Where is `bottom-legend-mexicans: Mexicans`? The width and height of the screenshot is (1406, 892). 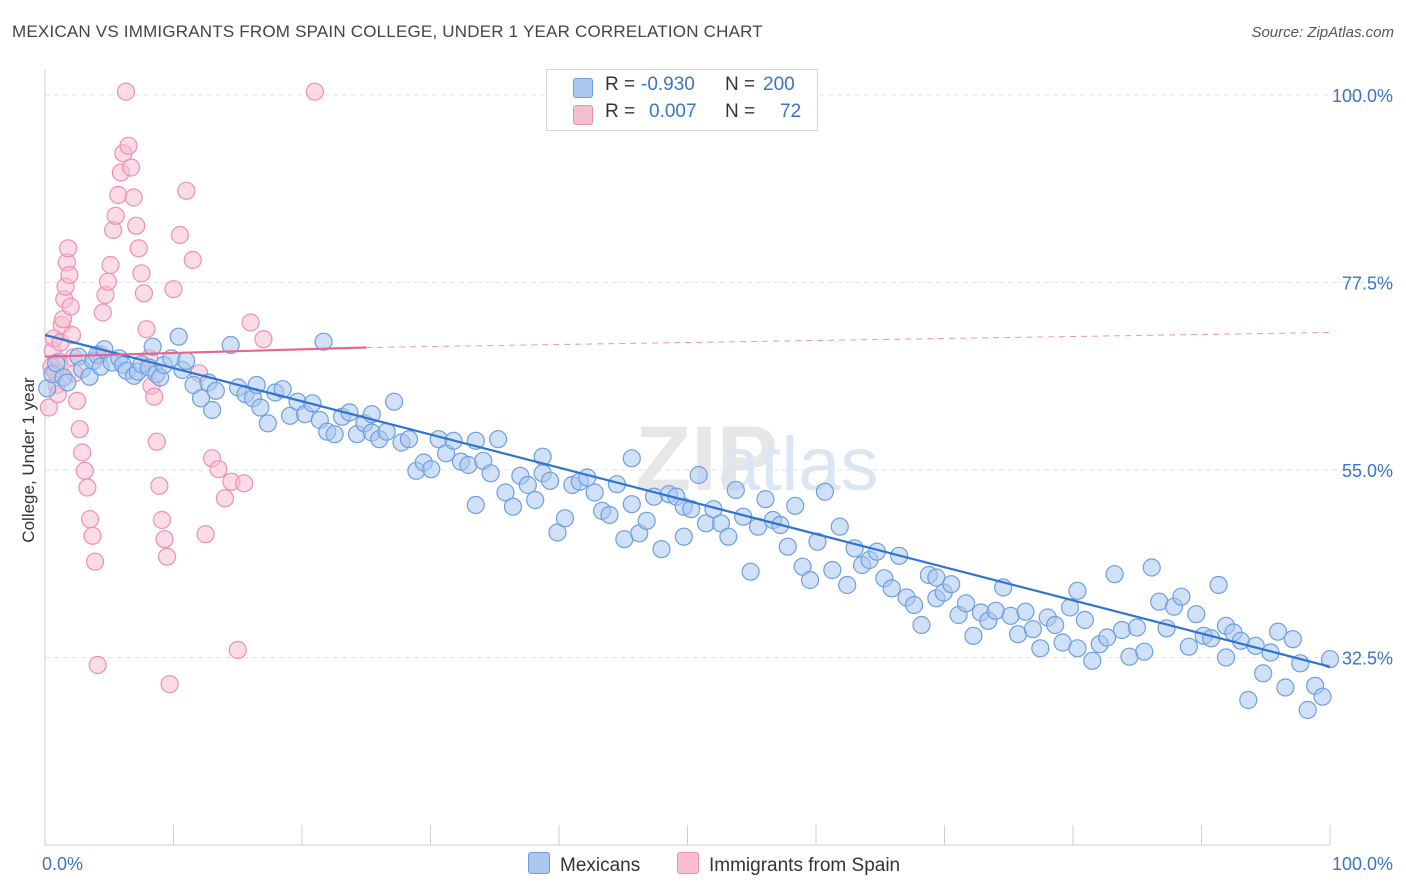 bottom-legend-mexicans: Mexicans is located at coordinates (584, 864).